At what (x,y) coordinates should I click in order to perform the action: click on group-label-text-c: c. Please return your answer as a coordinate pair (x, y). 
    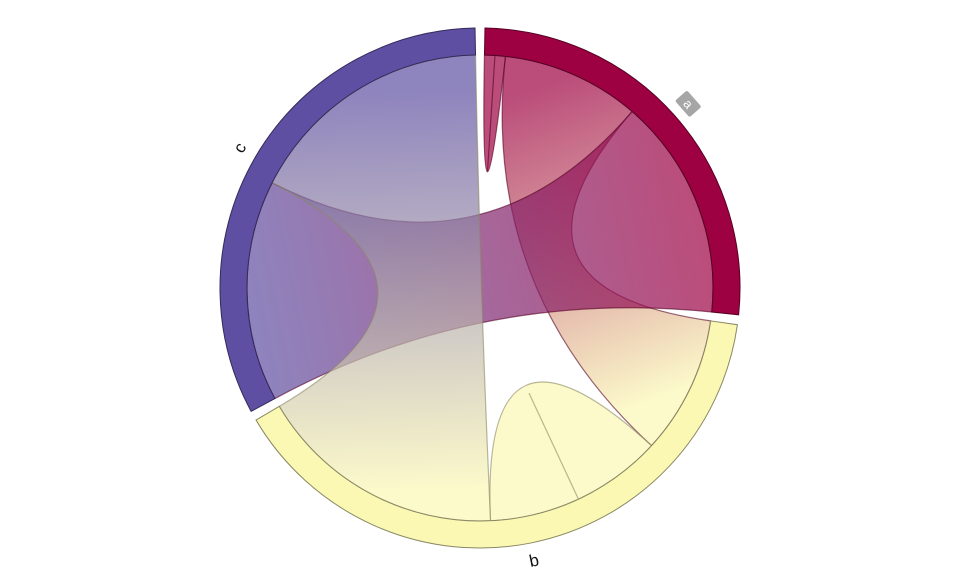
    Looking at the image, I should click on (240, 147).